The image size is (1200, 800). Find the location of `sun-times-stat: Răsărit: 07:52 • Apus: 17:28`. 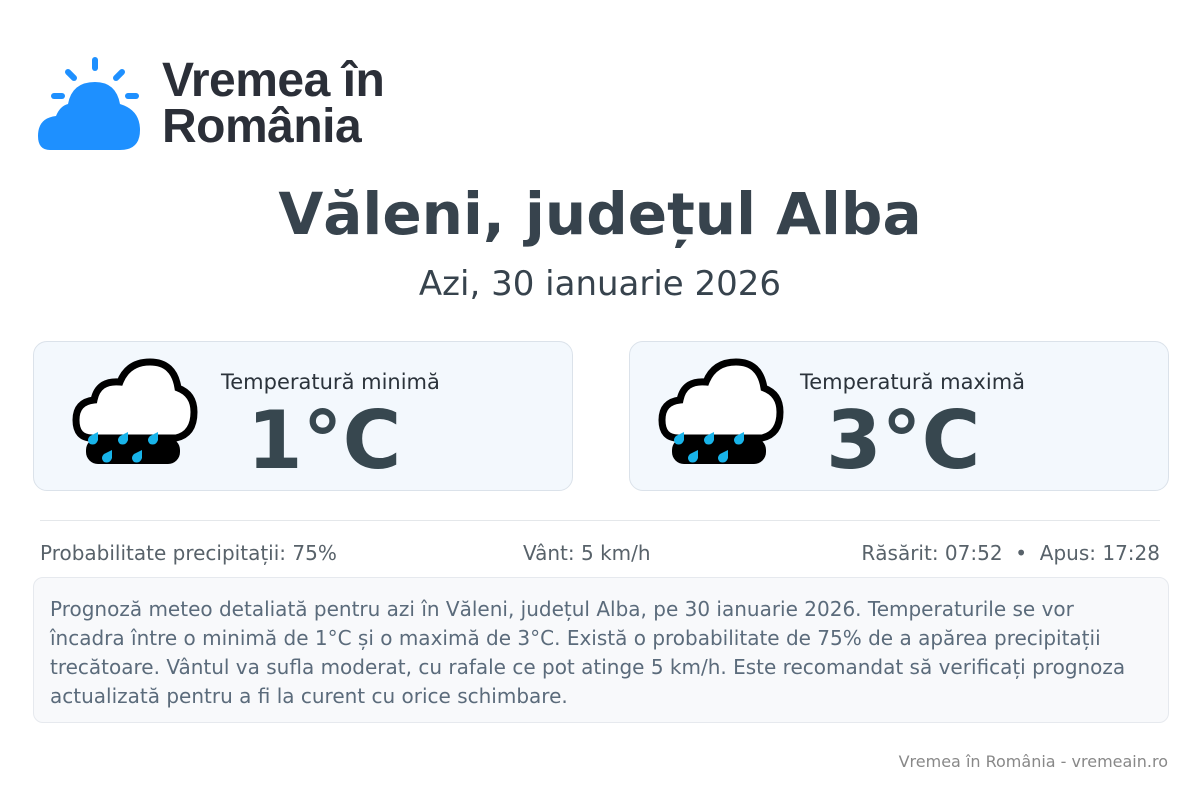

sun-times-stat: Răsărit: 07:52 • Apus: 17:28 is located at coordinates (1010, 553).